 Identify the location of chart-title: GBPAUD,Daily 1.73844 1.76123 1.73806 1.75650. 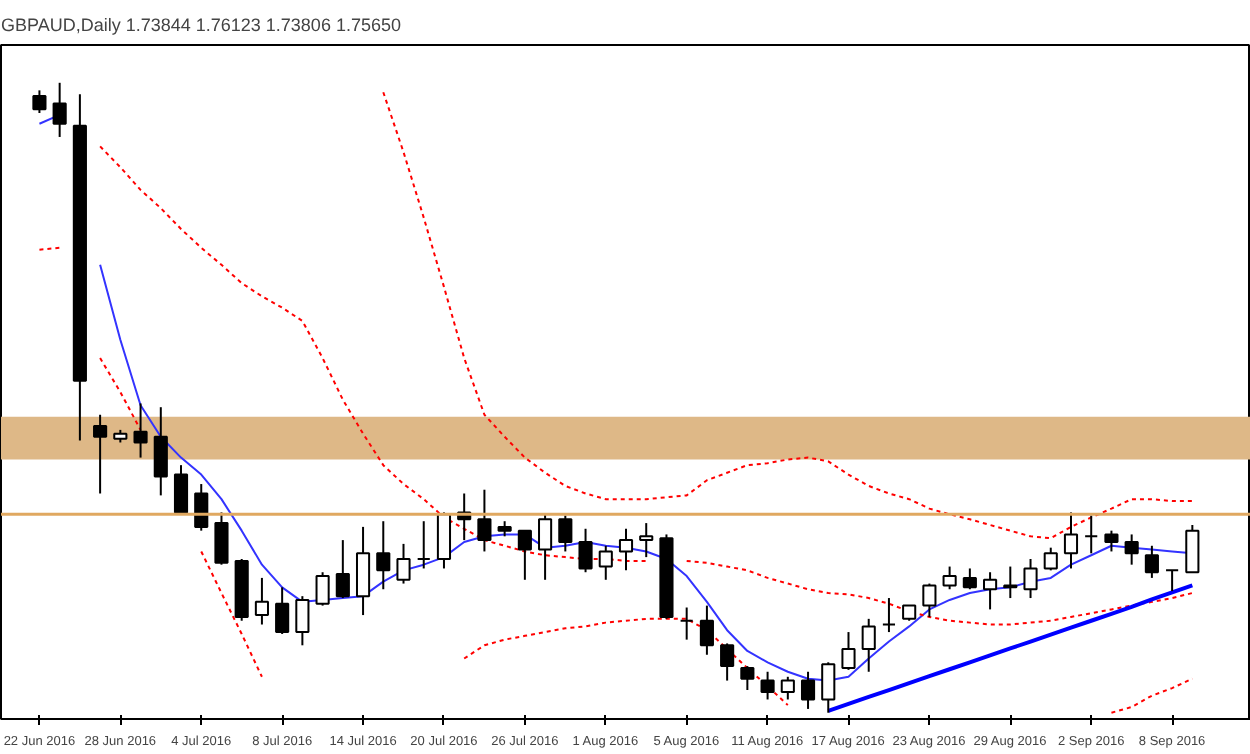
(201, 25).